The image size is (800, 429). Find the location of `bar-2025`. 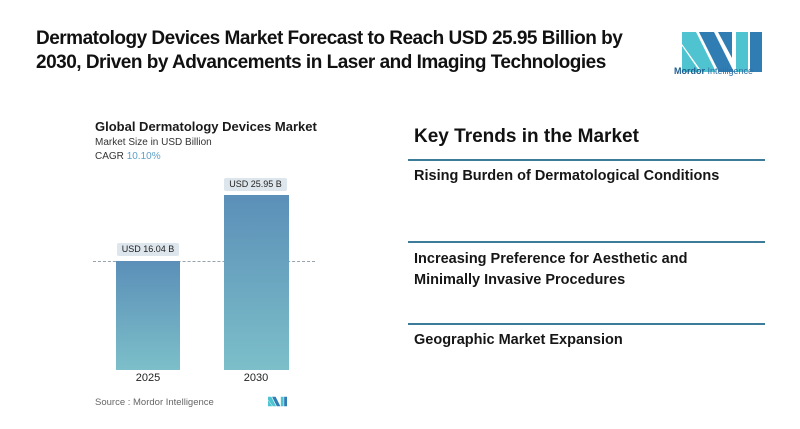

bar-2025 is located at coordinates (148, 315).